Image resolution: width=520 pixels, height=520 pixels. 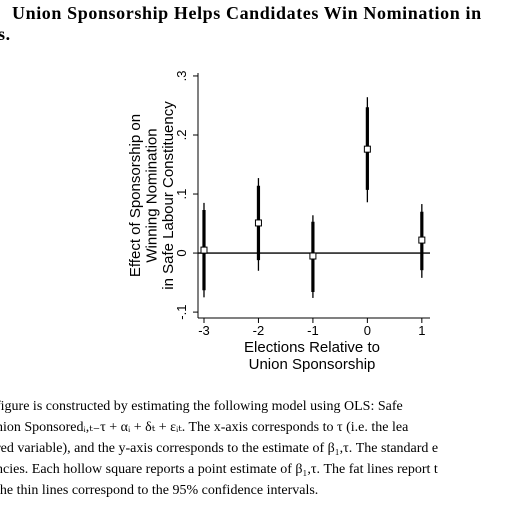 What do you see at coordinates (313, 330) in the screenshot?
I see `x-tick-label: -1` at bounding box center [313, 330].